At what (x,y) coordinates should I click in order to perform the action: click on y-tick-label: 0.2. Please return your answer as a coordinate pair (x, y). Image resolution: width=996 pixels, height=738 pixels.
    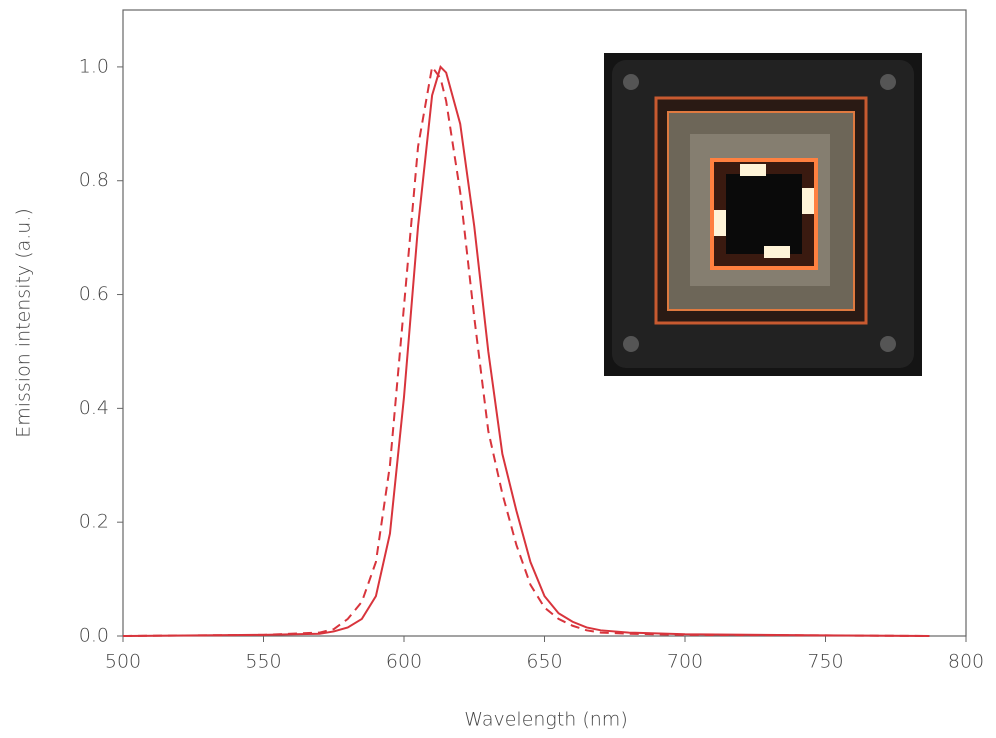
    Looking at the image, I should click on (94, 522).